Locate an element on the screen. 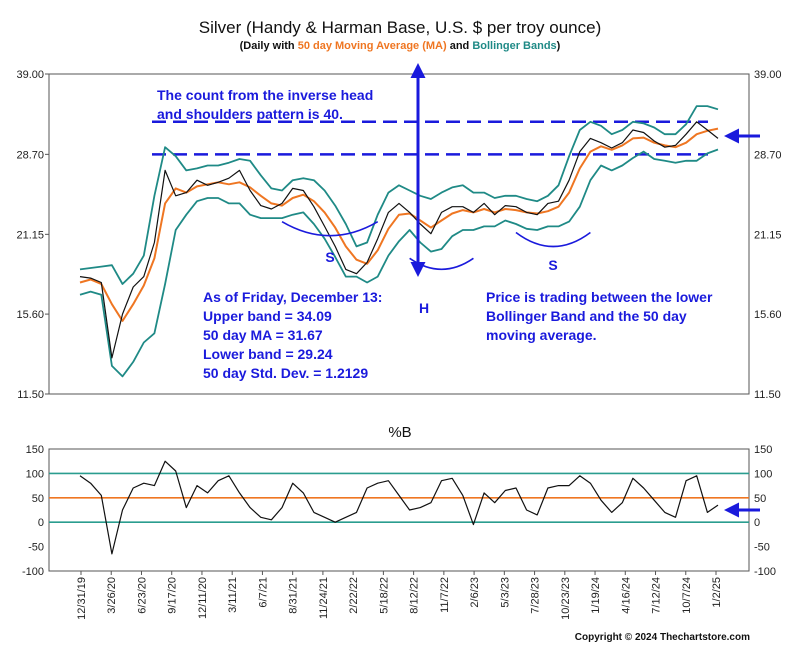  x-tick-label: 3/11/21 is located at coordinates (233, 595).